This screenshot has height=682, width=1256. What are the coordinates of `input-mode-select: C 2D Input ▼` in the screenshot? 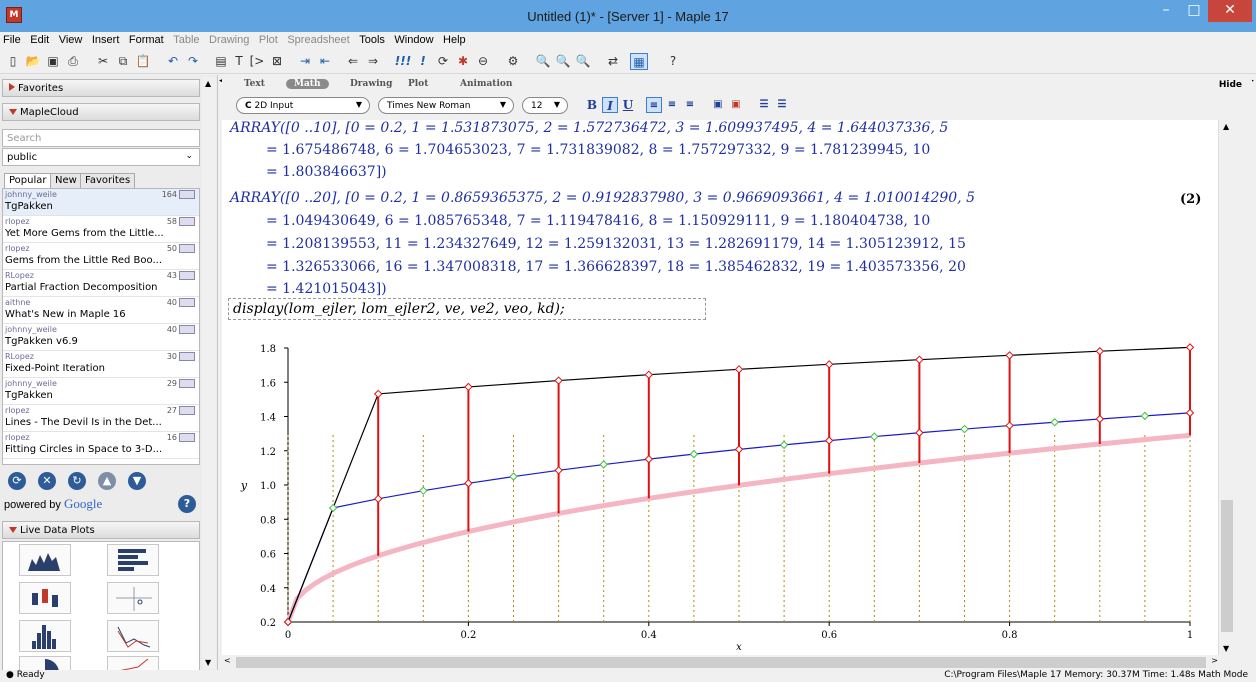 It's located at (303, 105).